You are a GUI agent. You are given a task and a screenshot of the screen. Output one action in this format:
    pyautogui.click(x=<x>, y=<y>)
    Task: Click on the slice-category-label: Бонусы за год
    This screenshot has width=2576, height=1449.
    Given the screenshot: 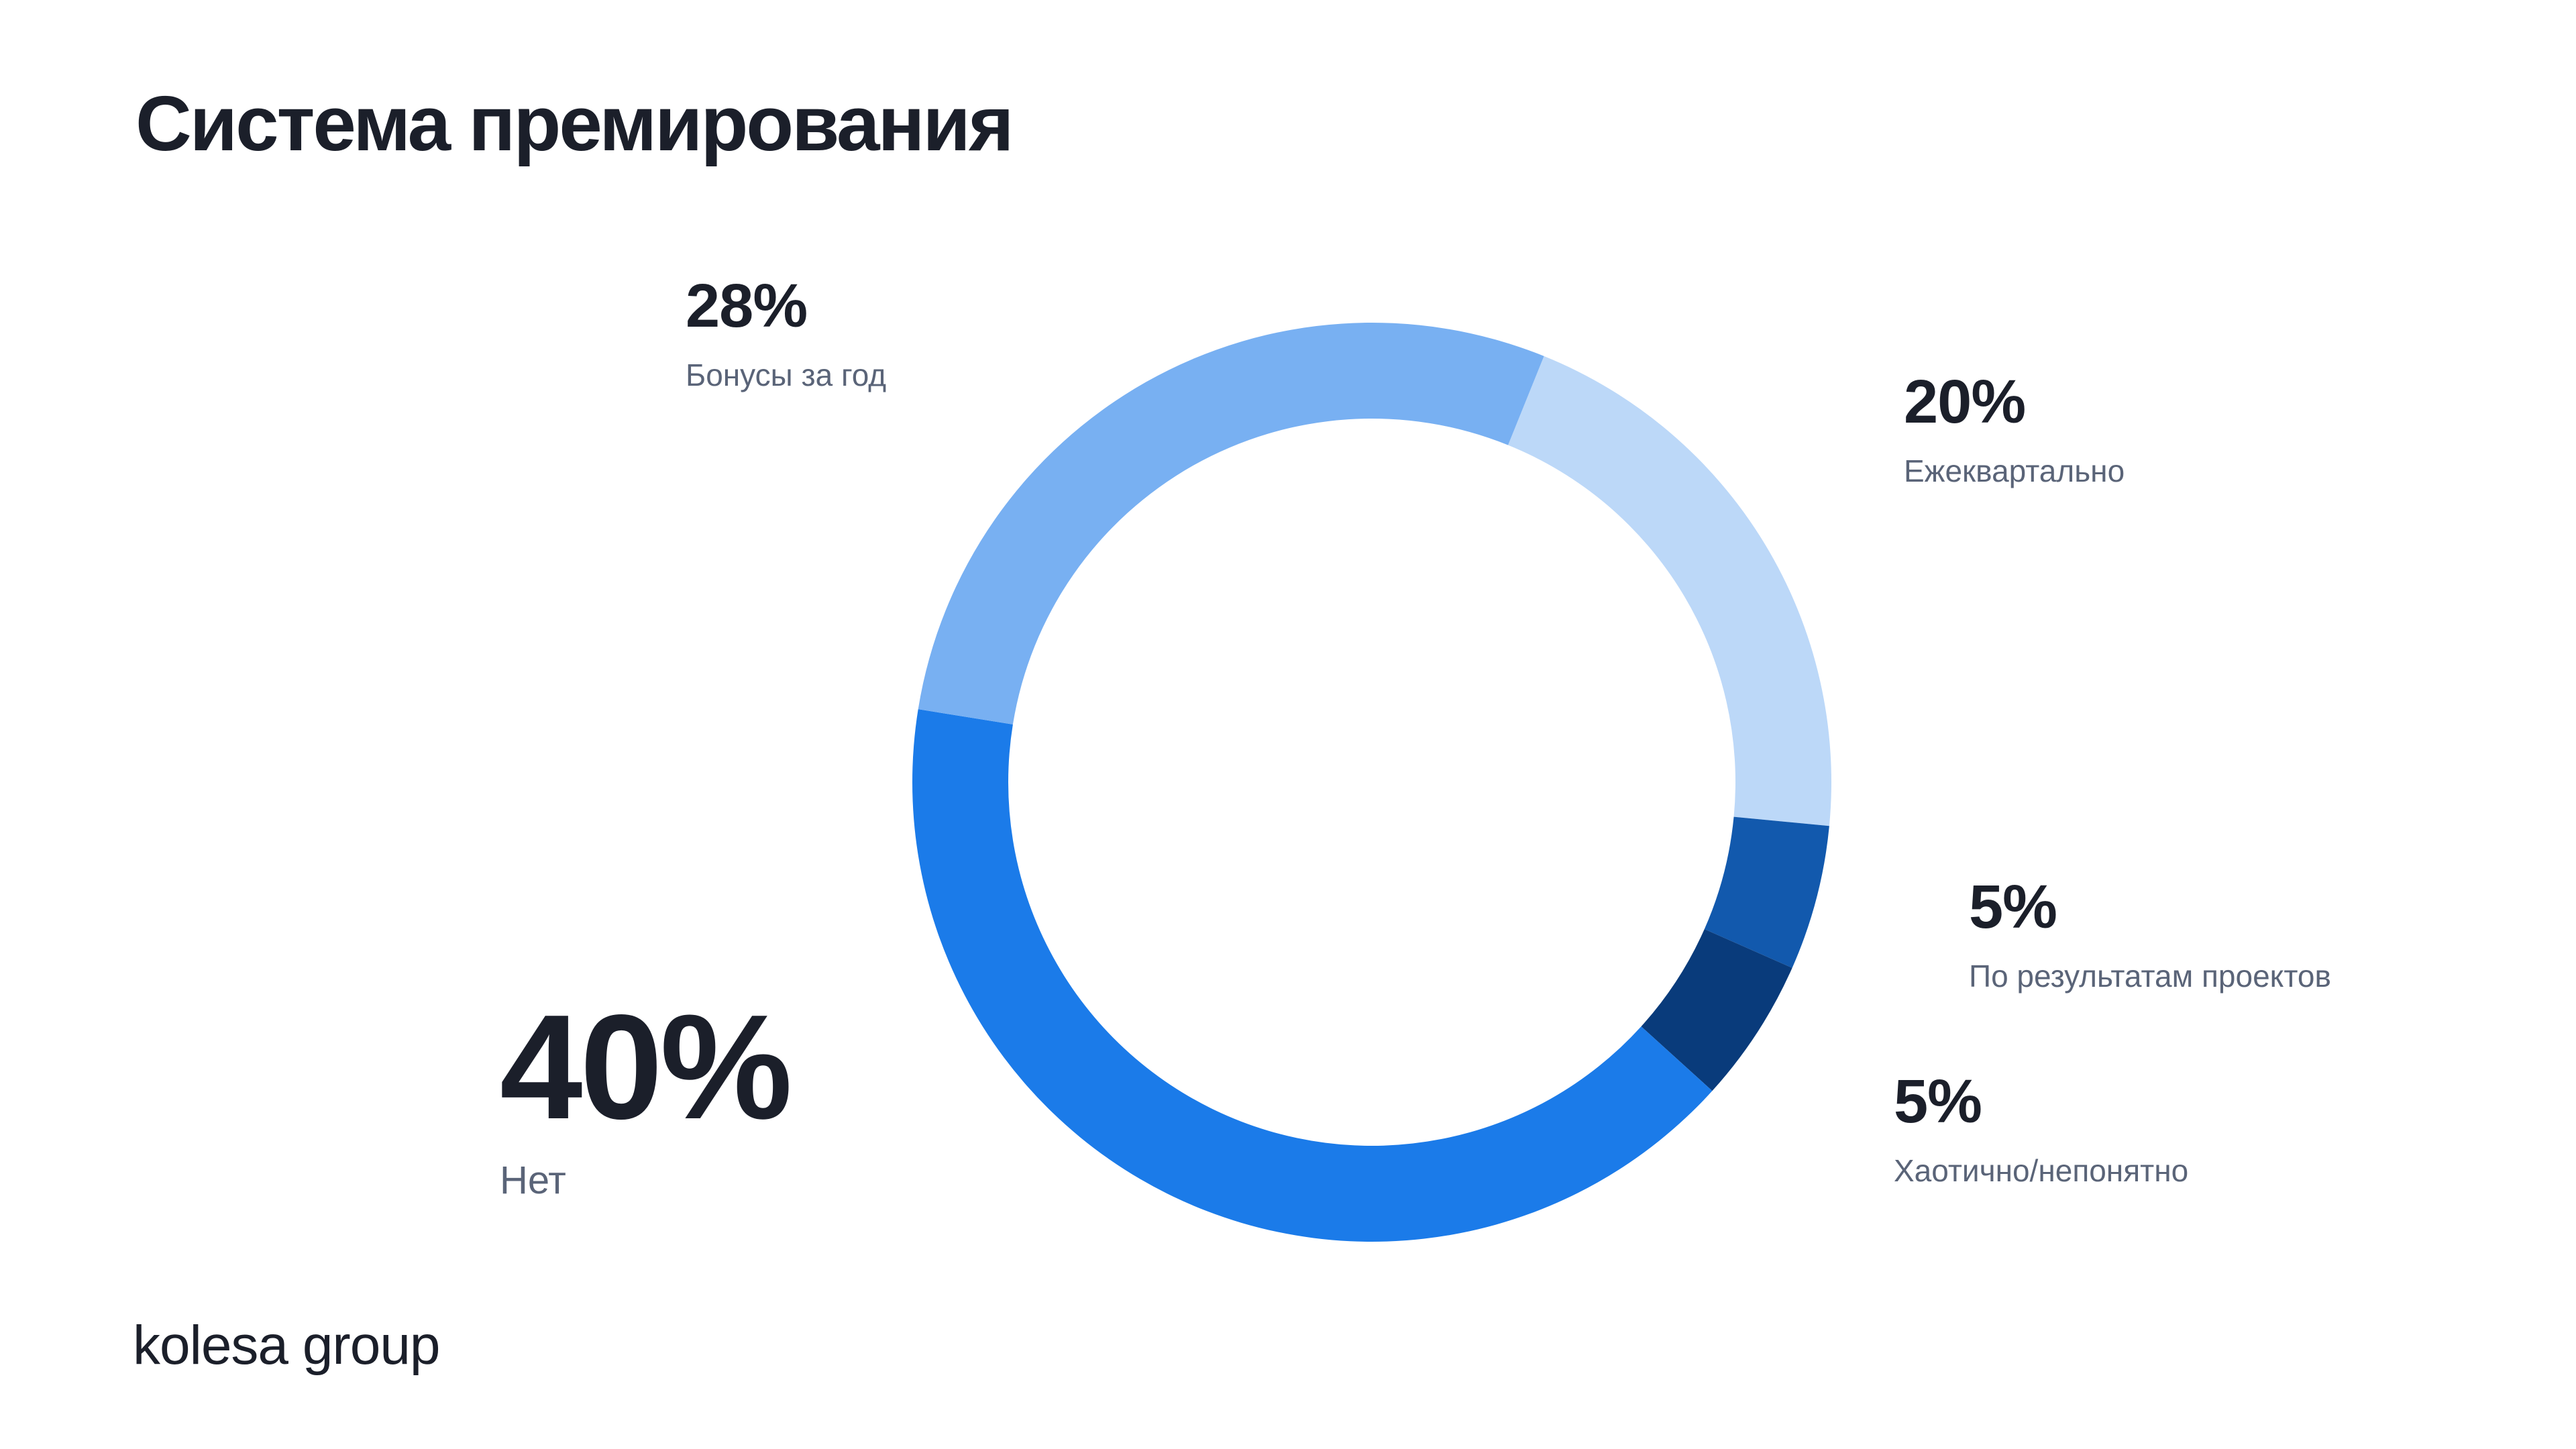 What is the action you would take?
    pyautogui.click(x=786, y=375)
    